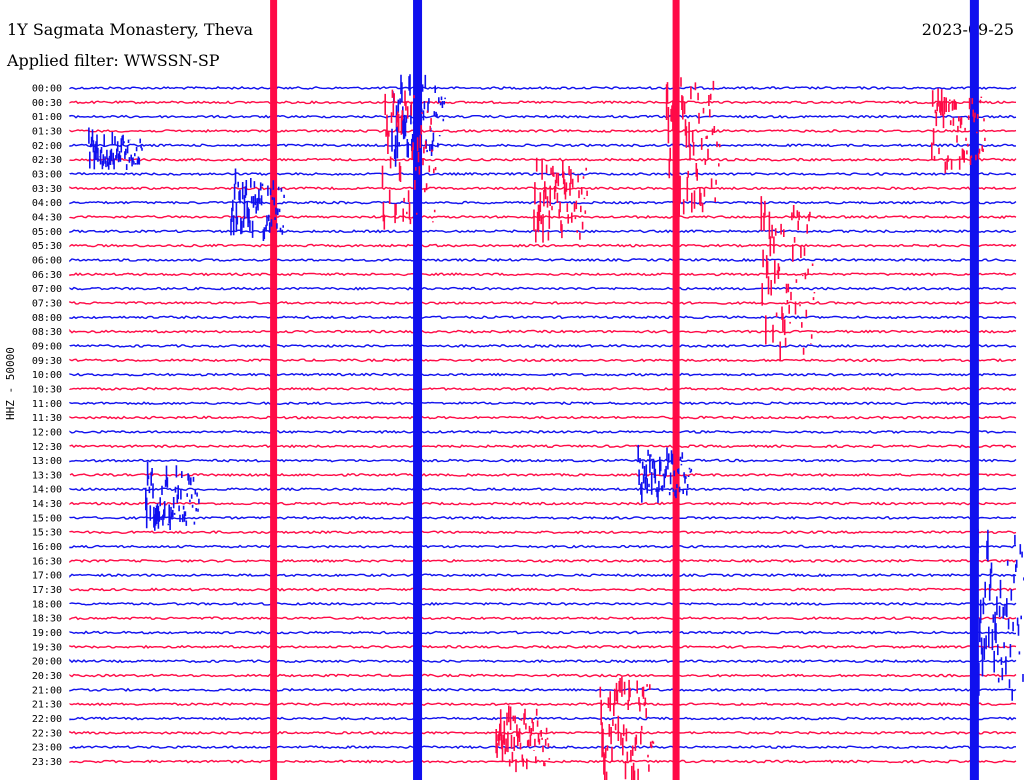 The height and width of the screenshot is (780, 1024). I want to click on row-tick-label: 20:30, so click(47, 676).